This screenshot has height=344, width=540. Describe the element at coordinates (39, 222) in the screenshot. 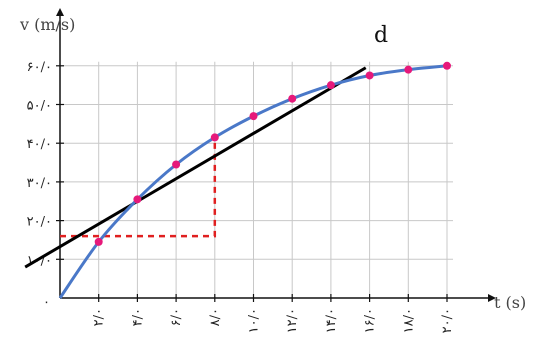

I see `y-tick-label: ۲۰/۰` at that location.